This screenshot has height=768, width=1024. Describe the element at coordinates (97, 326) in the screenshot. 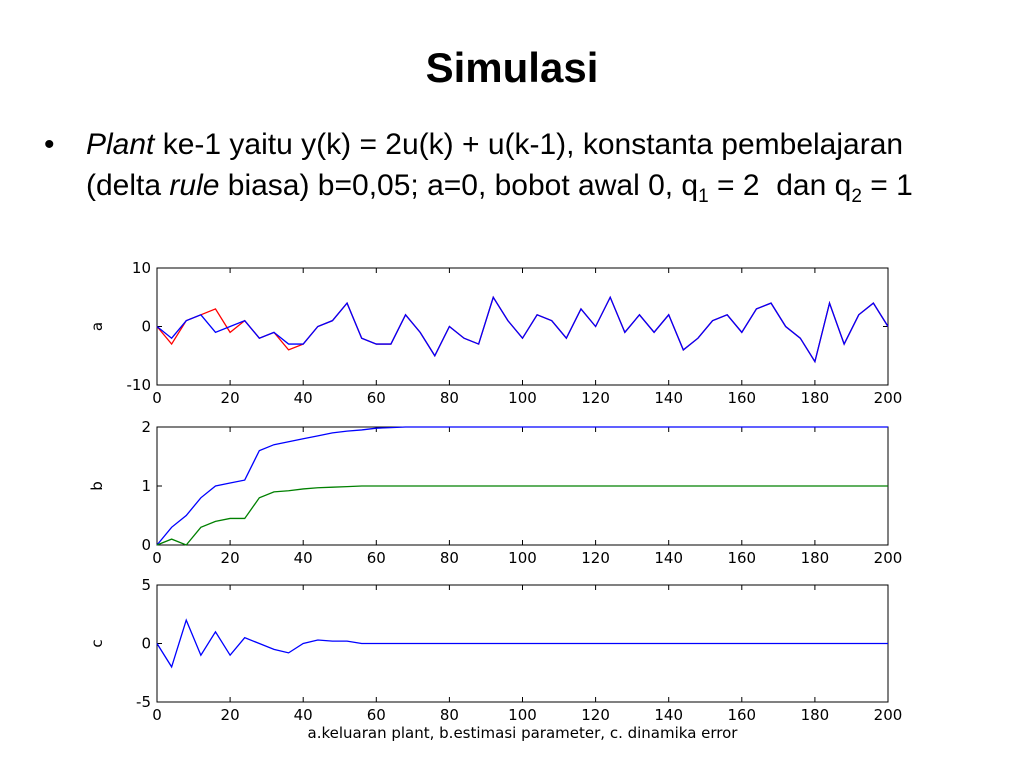

I see `y-axis-label: a` at that location.